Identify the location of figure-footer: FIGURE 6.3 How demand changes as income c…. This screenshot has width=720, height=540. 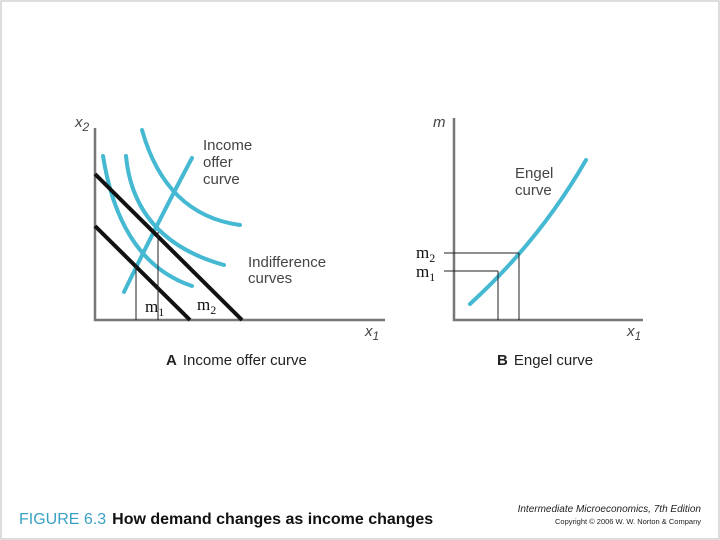
(360, 516).